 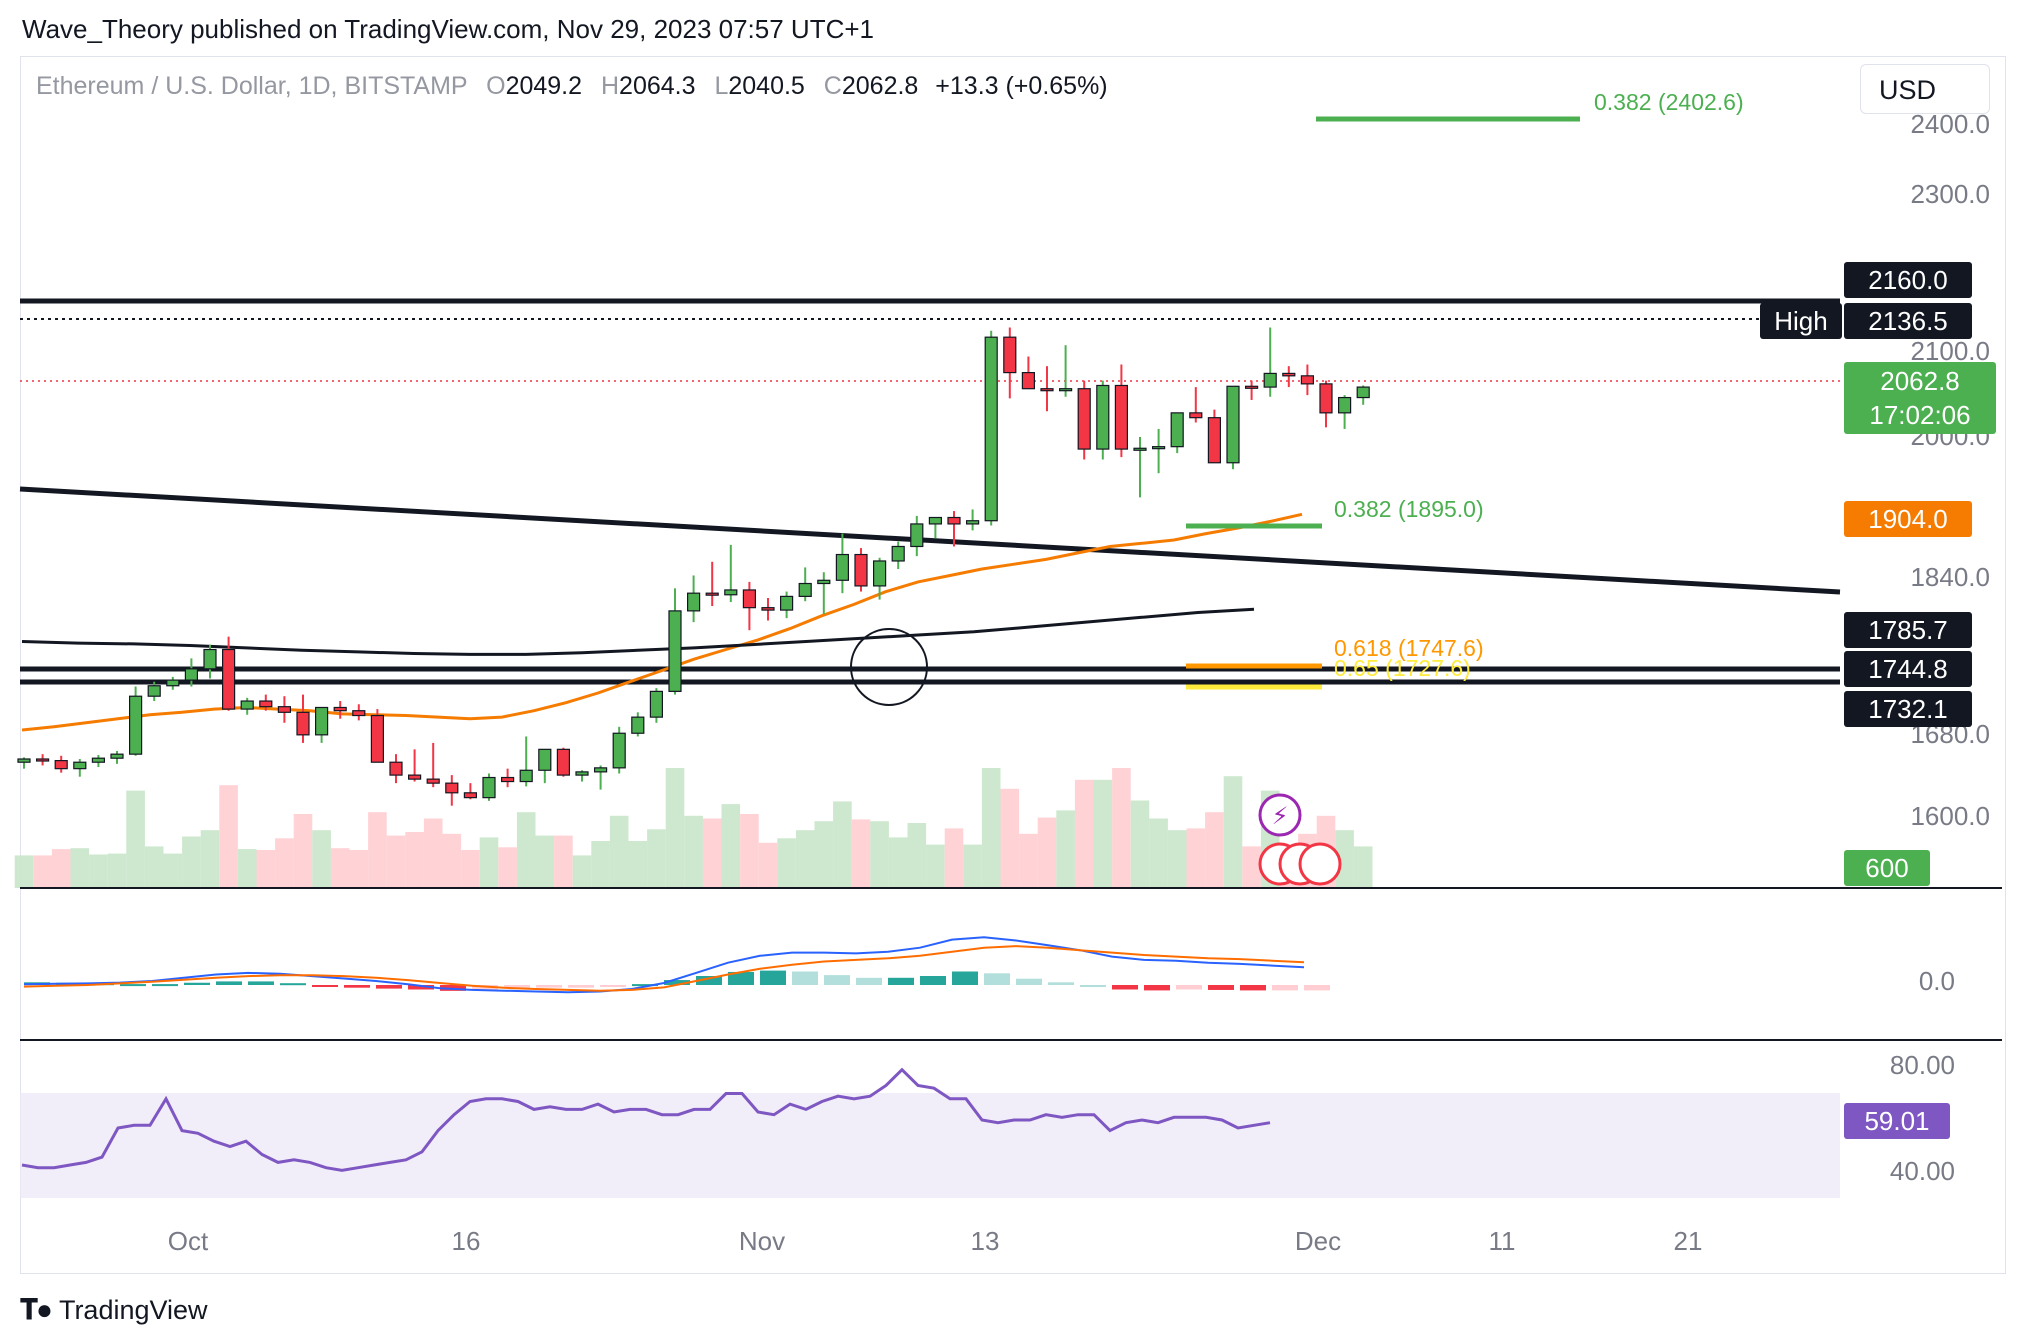 I want to click on high-price-tag: 2136.5, so click(x=1908, y=321).